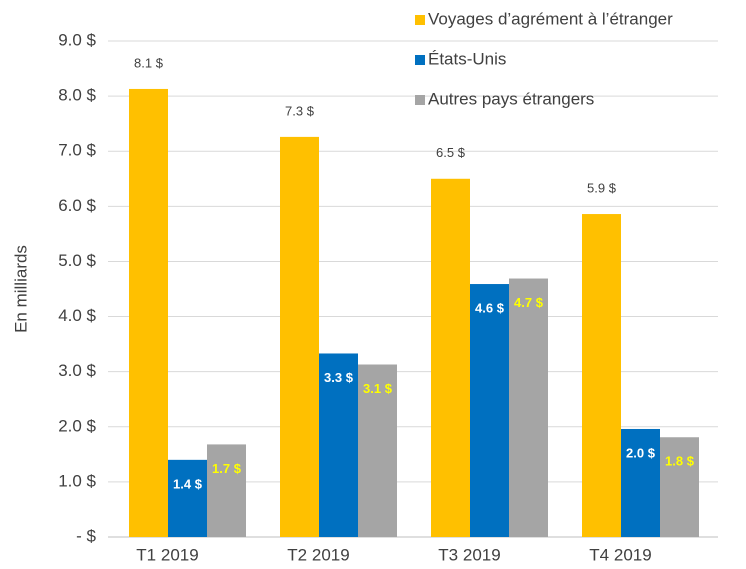 This screenshot has width=746, height=569. What do you see at coordinates (77, 425) in the screenshot?
I see `y-tick-label: 2.0 $` at bounding box center [77, 425].